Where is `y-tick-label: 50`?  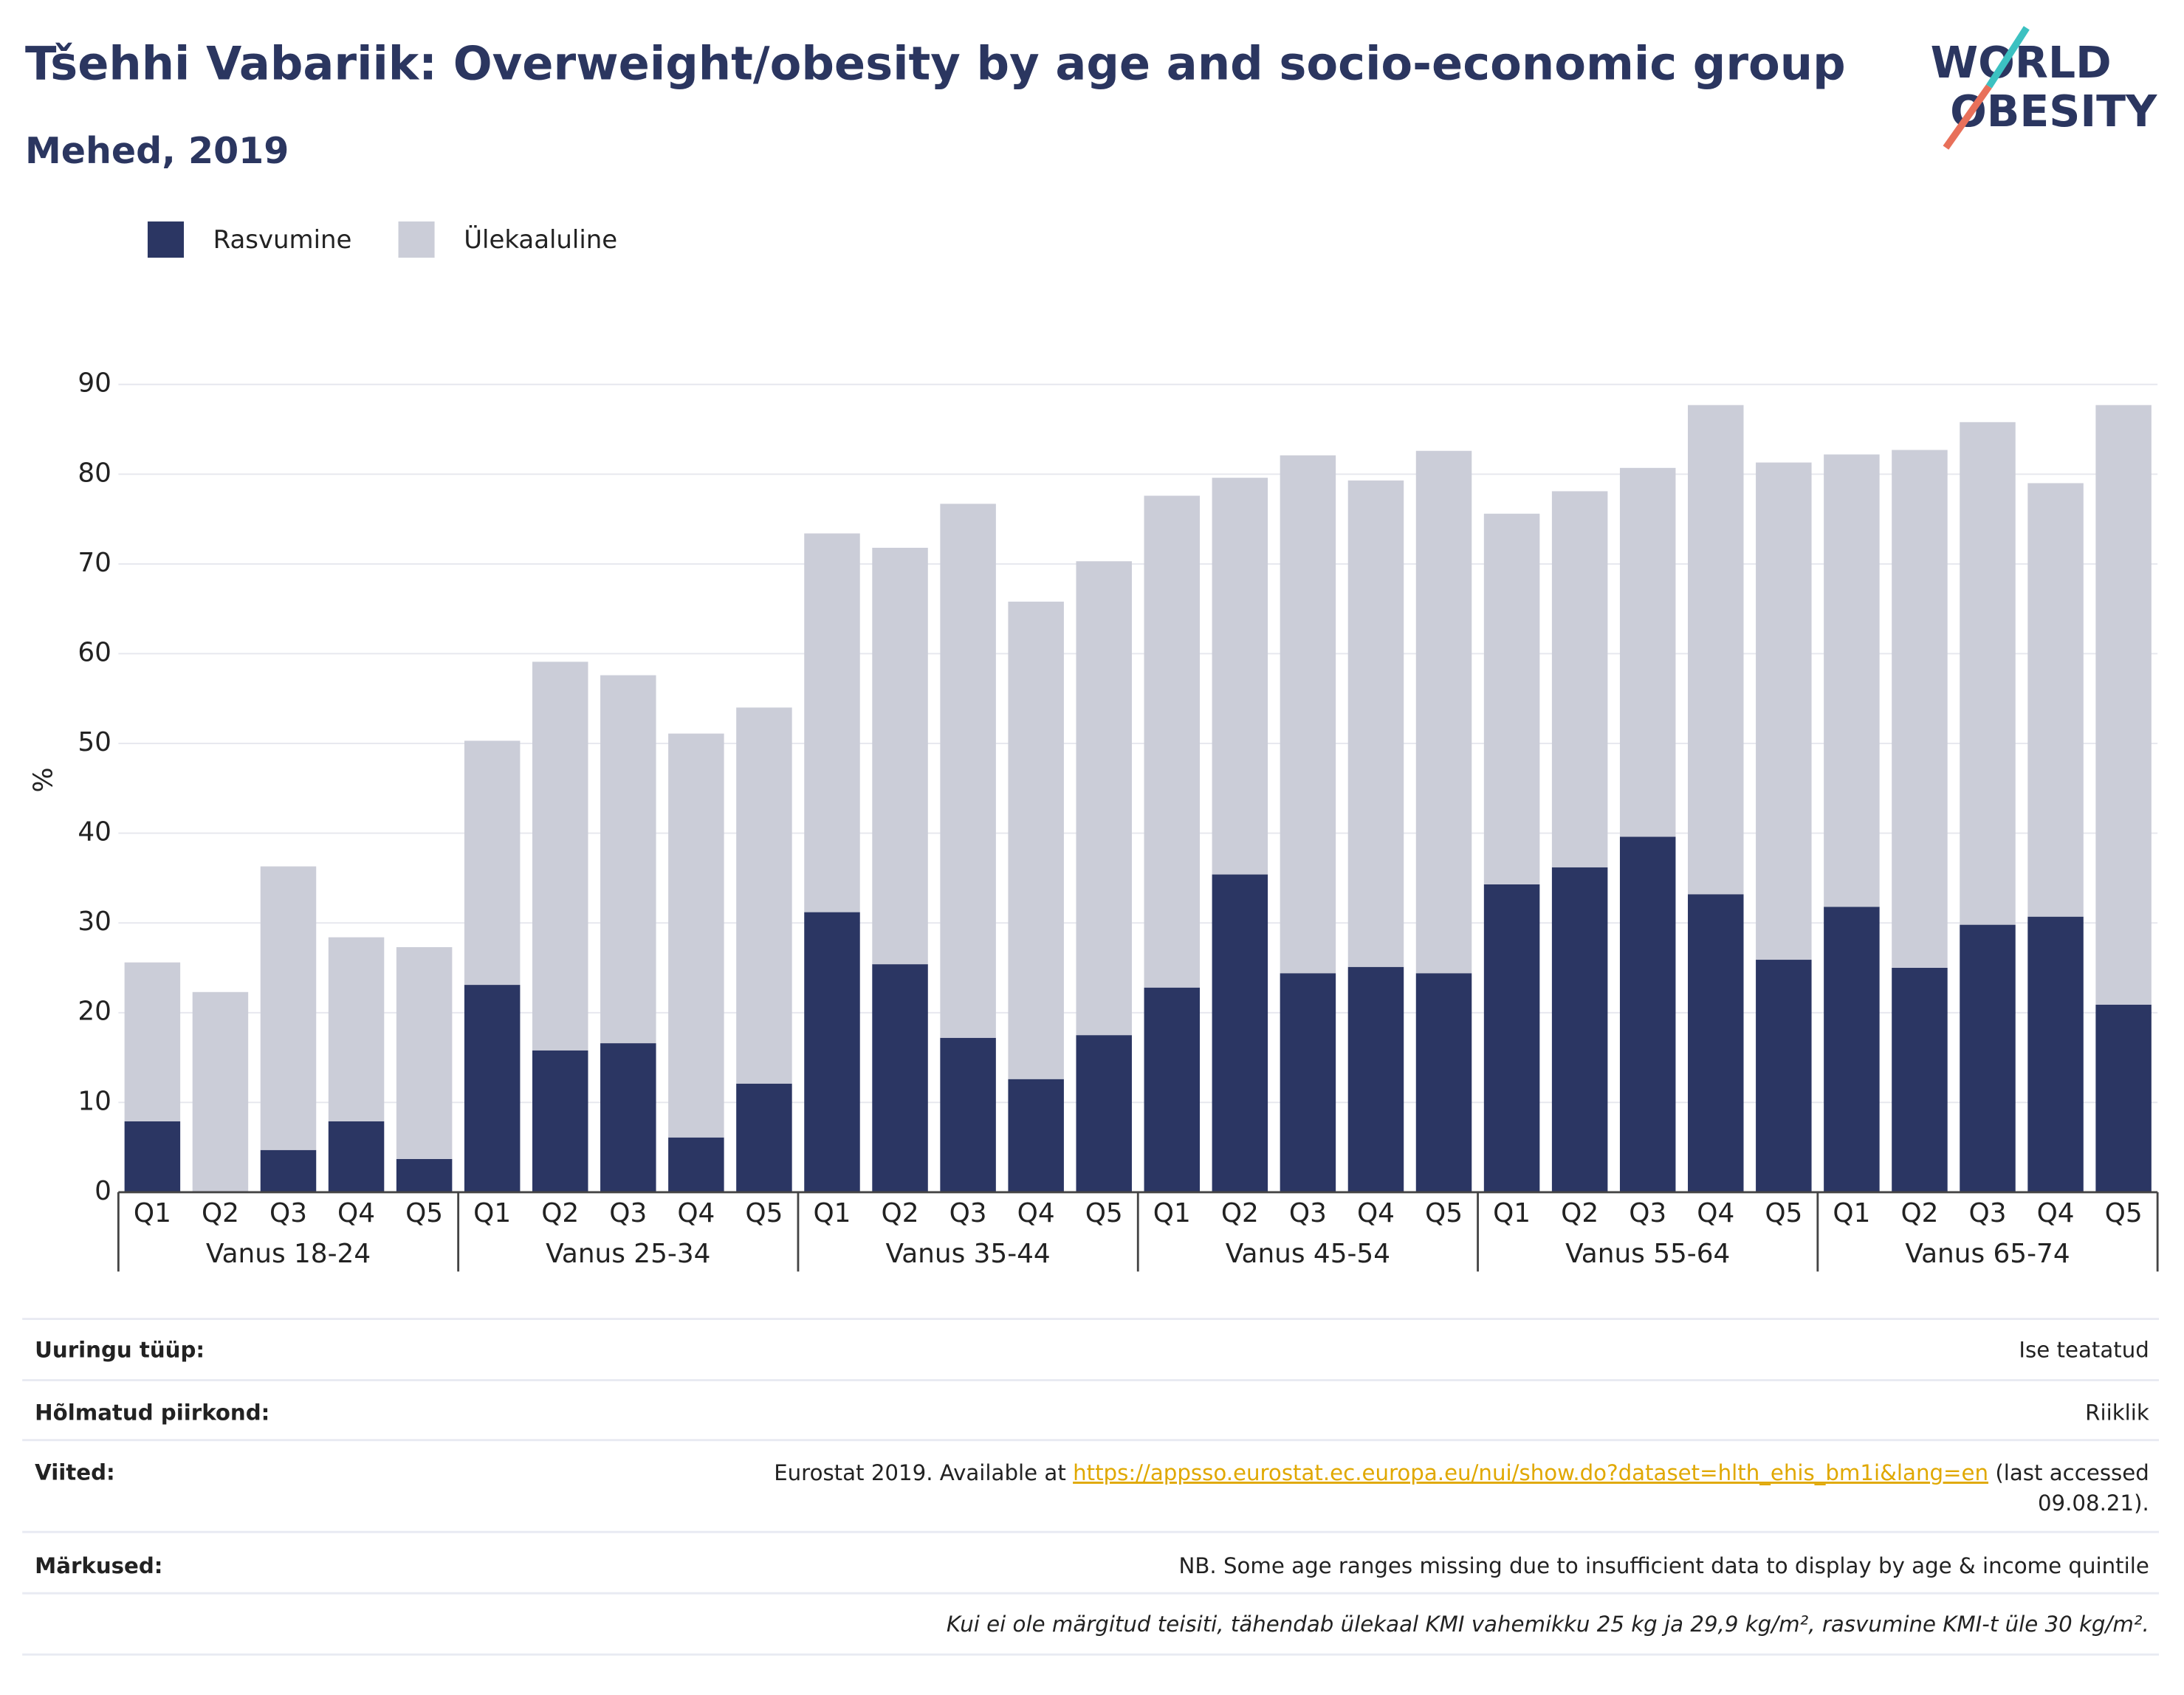
y-tick-label: 50 is located at coordinates (95, 742).